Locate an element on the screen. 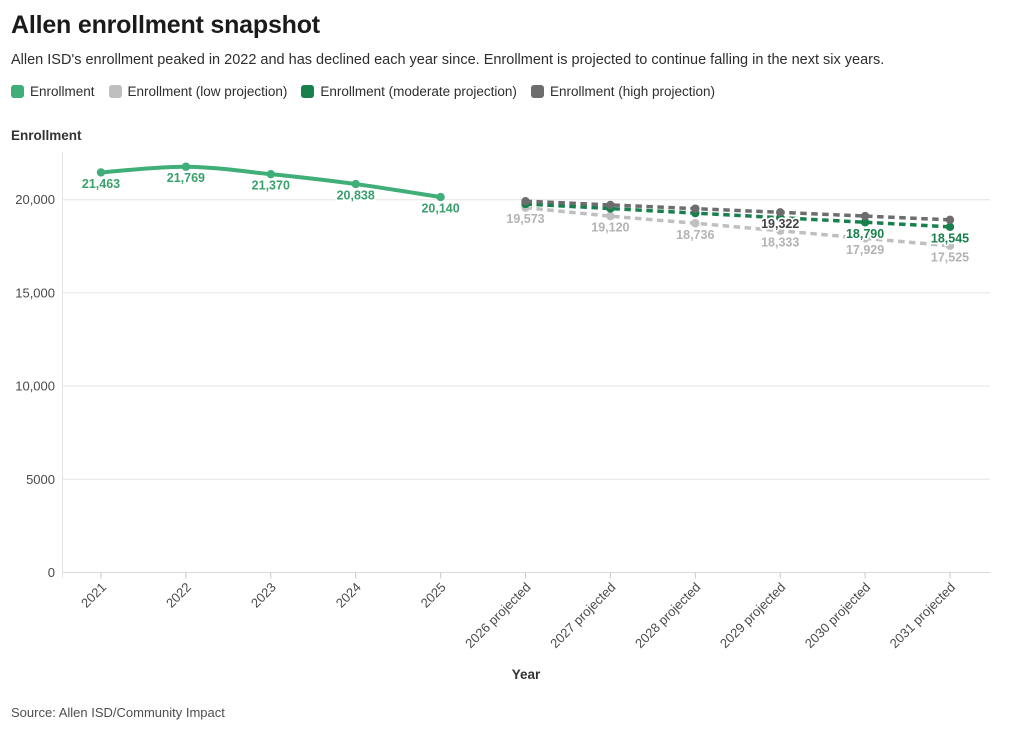  page-title: Allen enrollment snapshot is located at coordinates (165, 25).